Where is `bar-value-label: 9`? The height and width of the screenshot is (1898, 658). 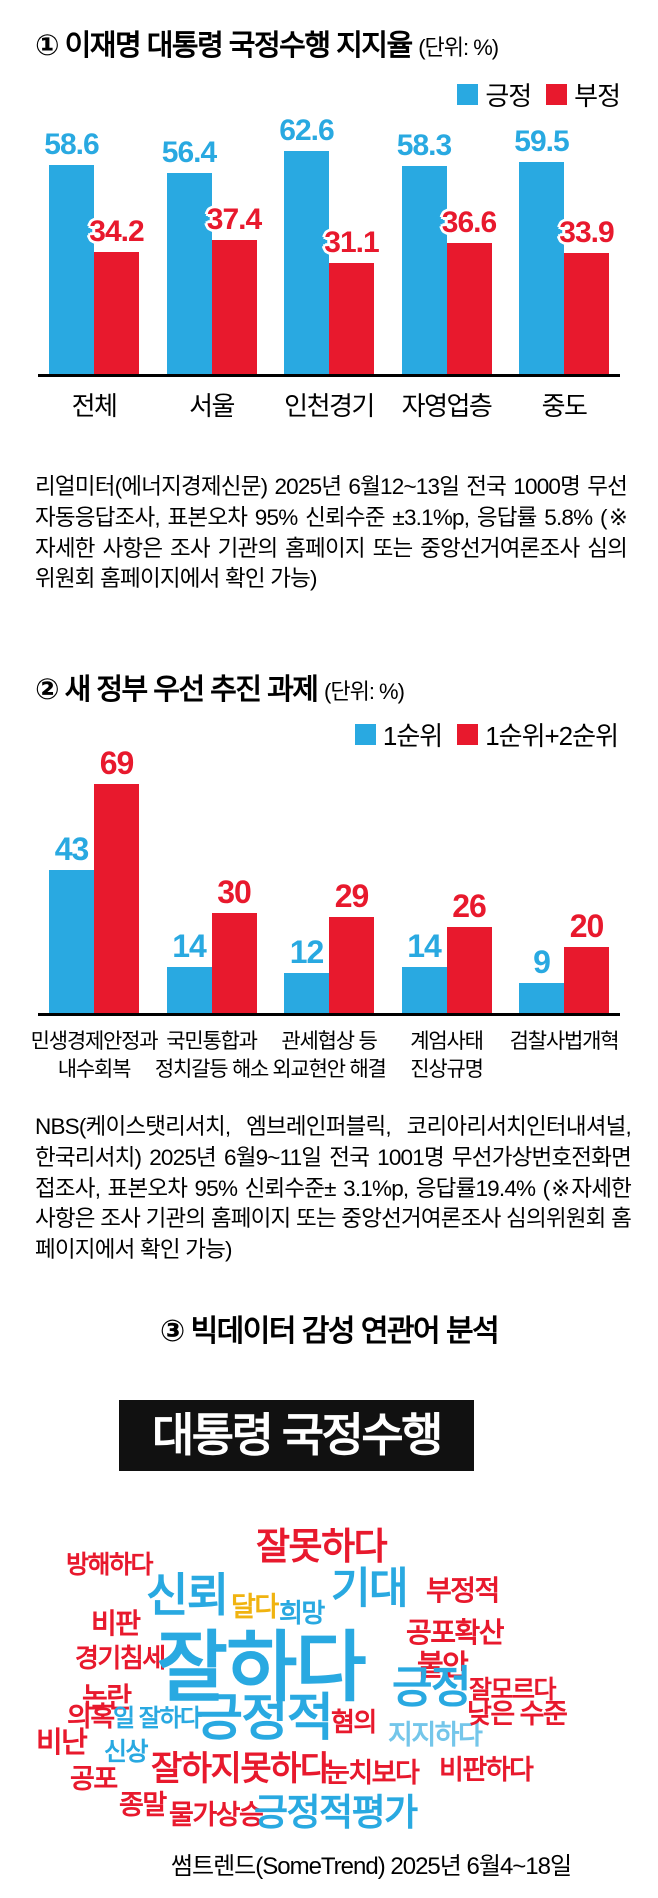
bar-value-label: 9 is located at coordinates (542, 962).